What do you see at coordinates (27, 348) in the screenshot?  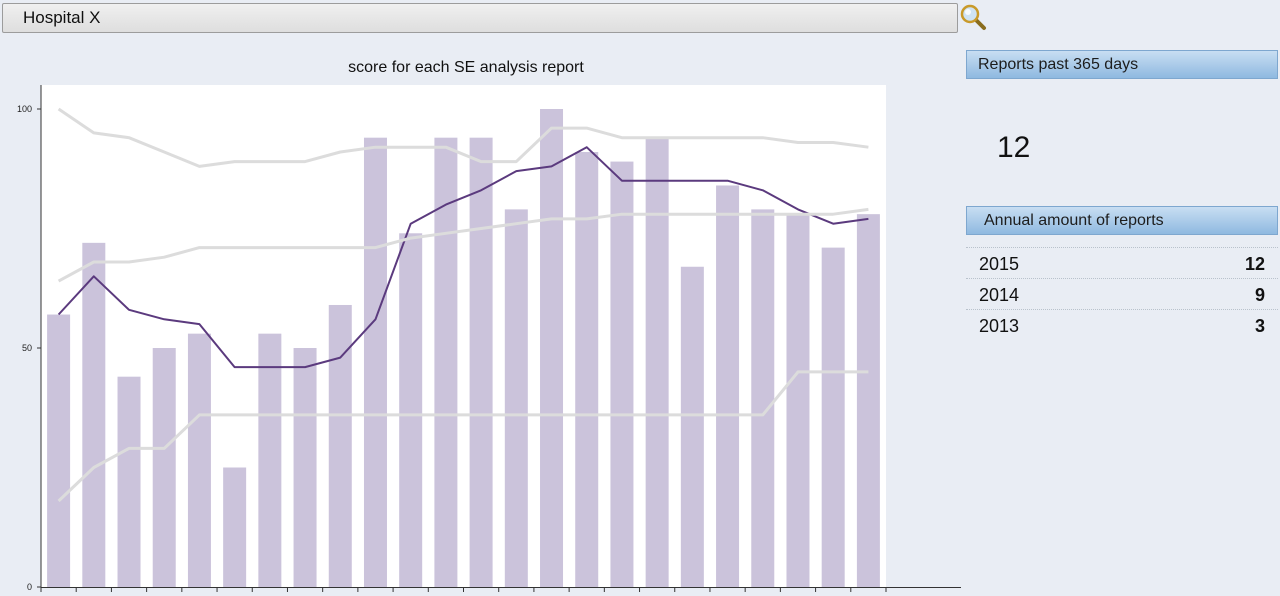 I see `y-tick-label-1: 50` at bounding box center [27, 348].